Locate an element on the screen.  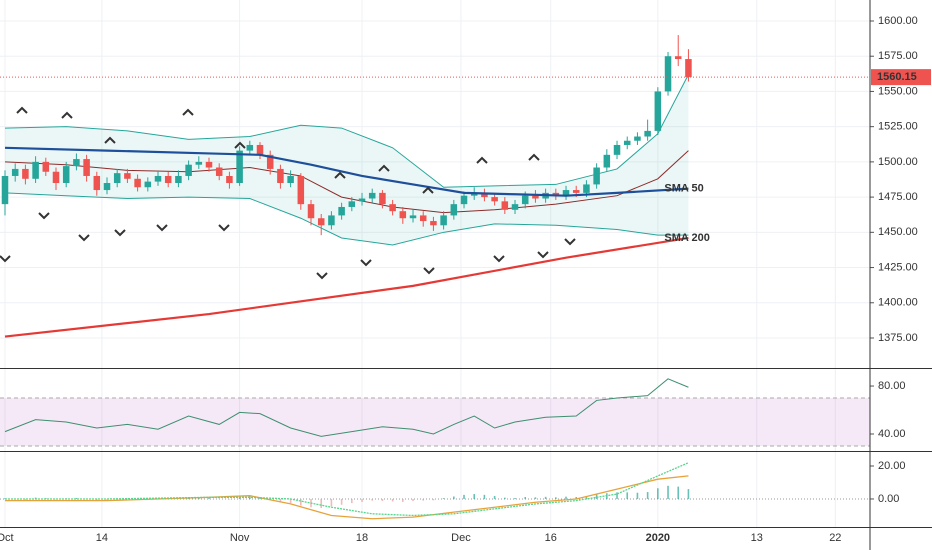
series-label: SMA 50 is located at coordinates (683, 189).